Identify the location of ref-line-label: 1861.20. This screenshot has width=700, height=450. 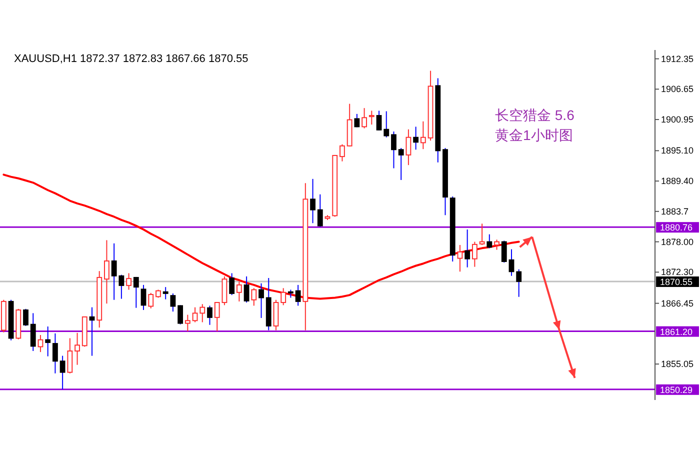
(676, 331).